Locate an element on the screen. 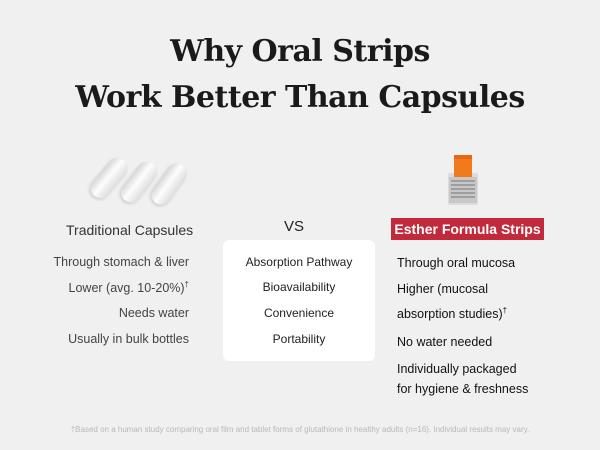 The height and width of the screenshot is (450, 600). criterion-bioavailability: Bioavailability is located at coordinates (299, 287).